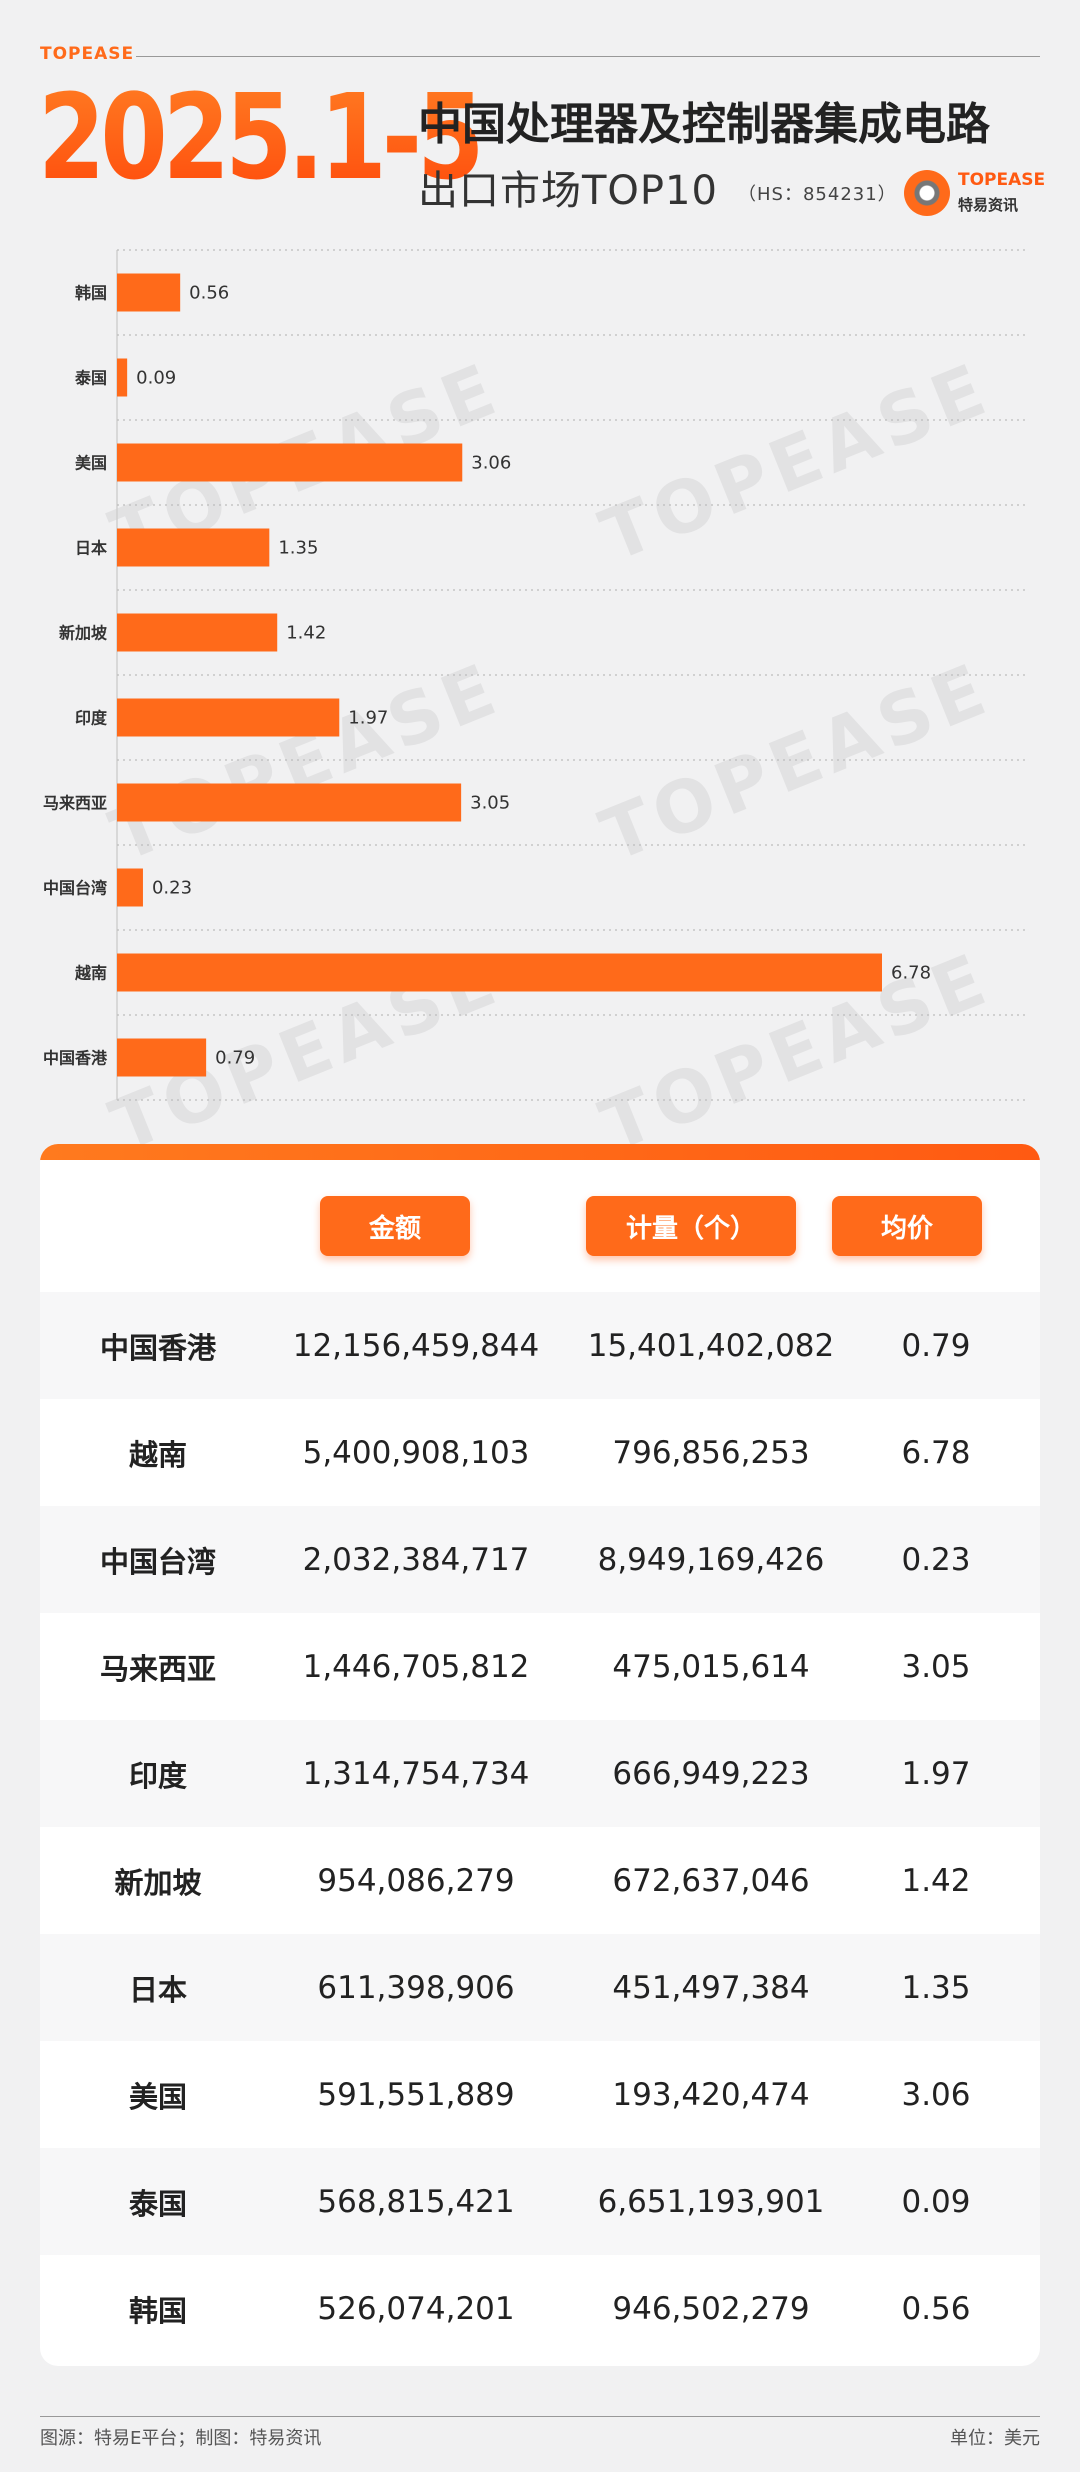 The height and width of the screenshot is (2472, 1080). I want to click on row-avg-price: 6.78, so click(936, 1452).